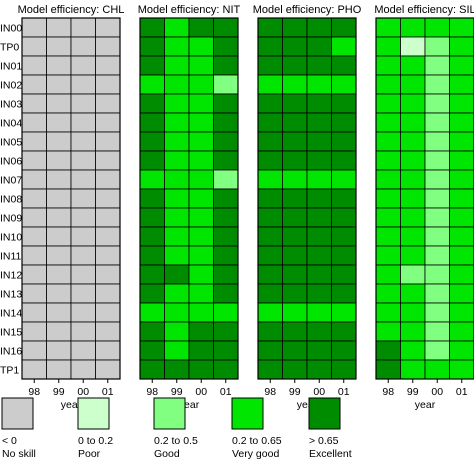 This screenshot has height=469, width=474. What do you see at coordinates (11, 314) in the screenshot?
I see `row-label-in14: IN14` at bounding box center [11, 314].